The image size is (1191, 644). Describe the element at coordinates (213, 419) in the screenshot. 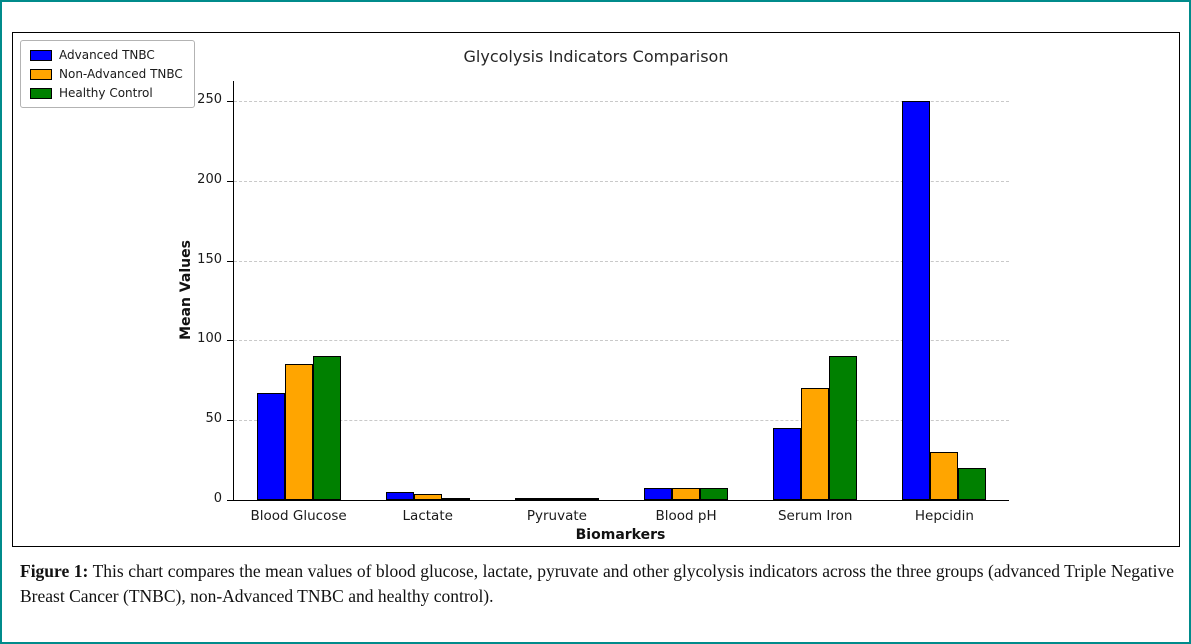

I see `y-tick-label: 50` at that location.